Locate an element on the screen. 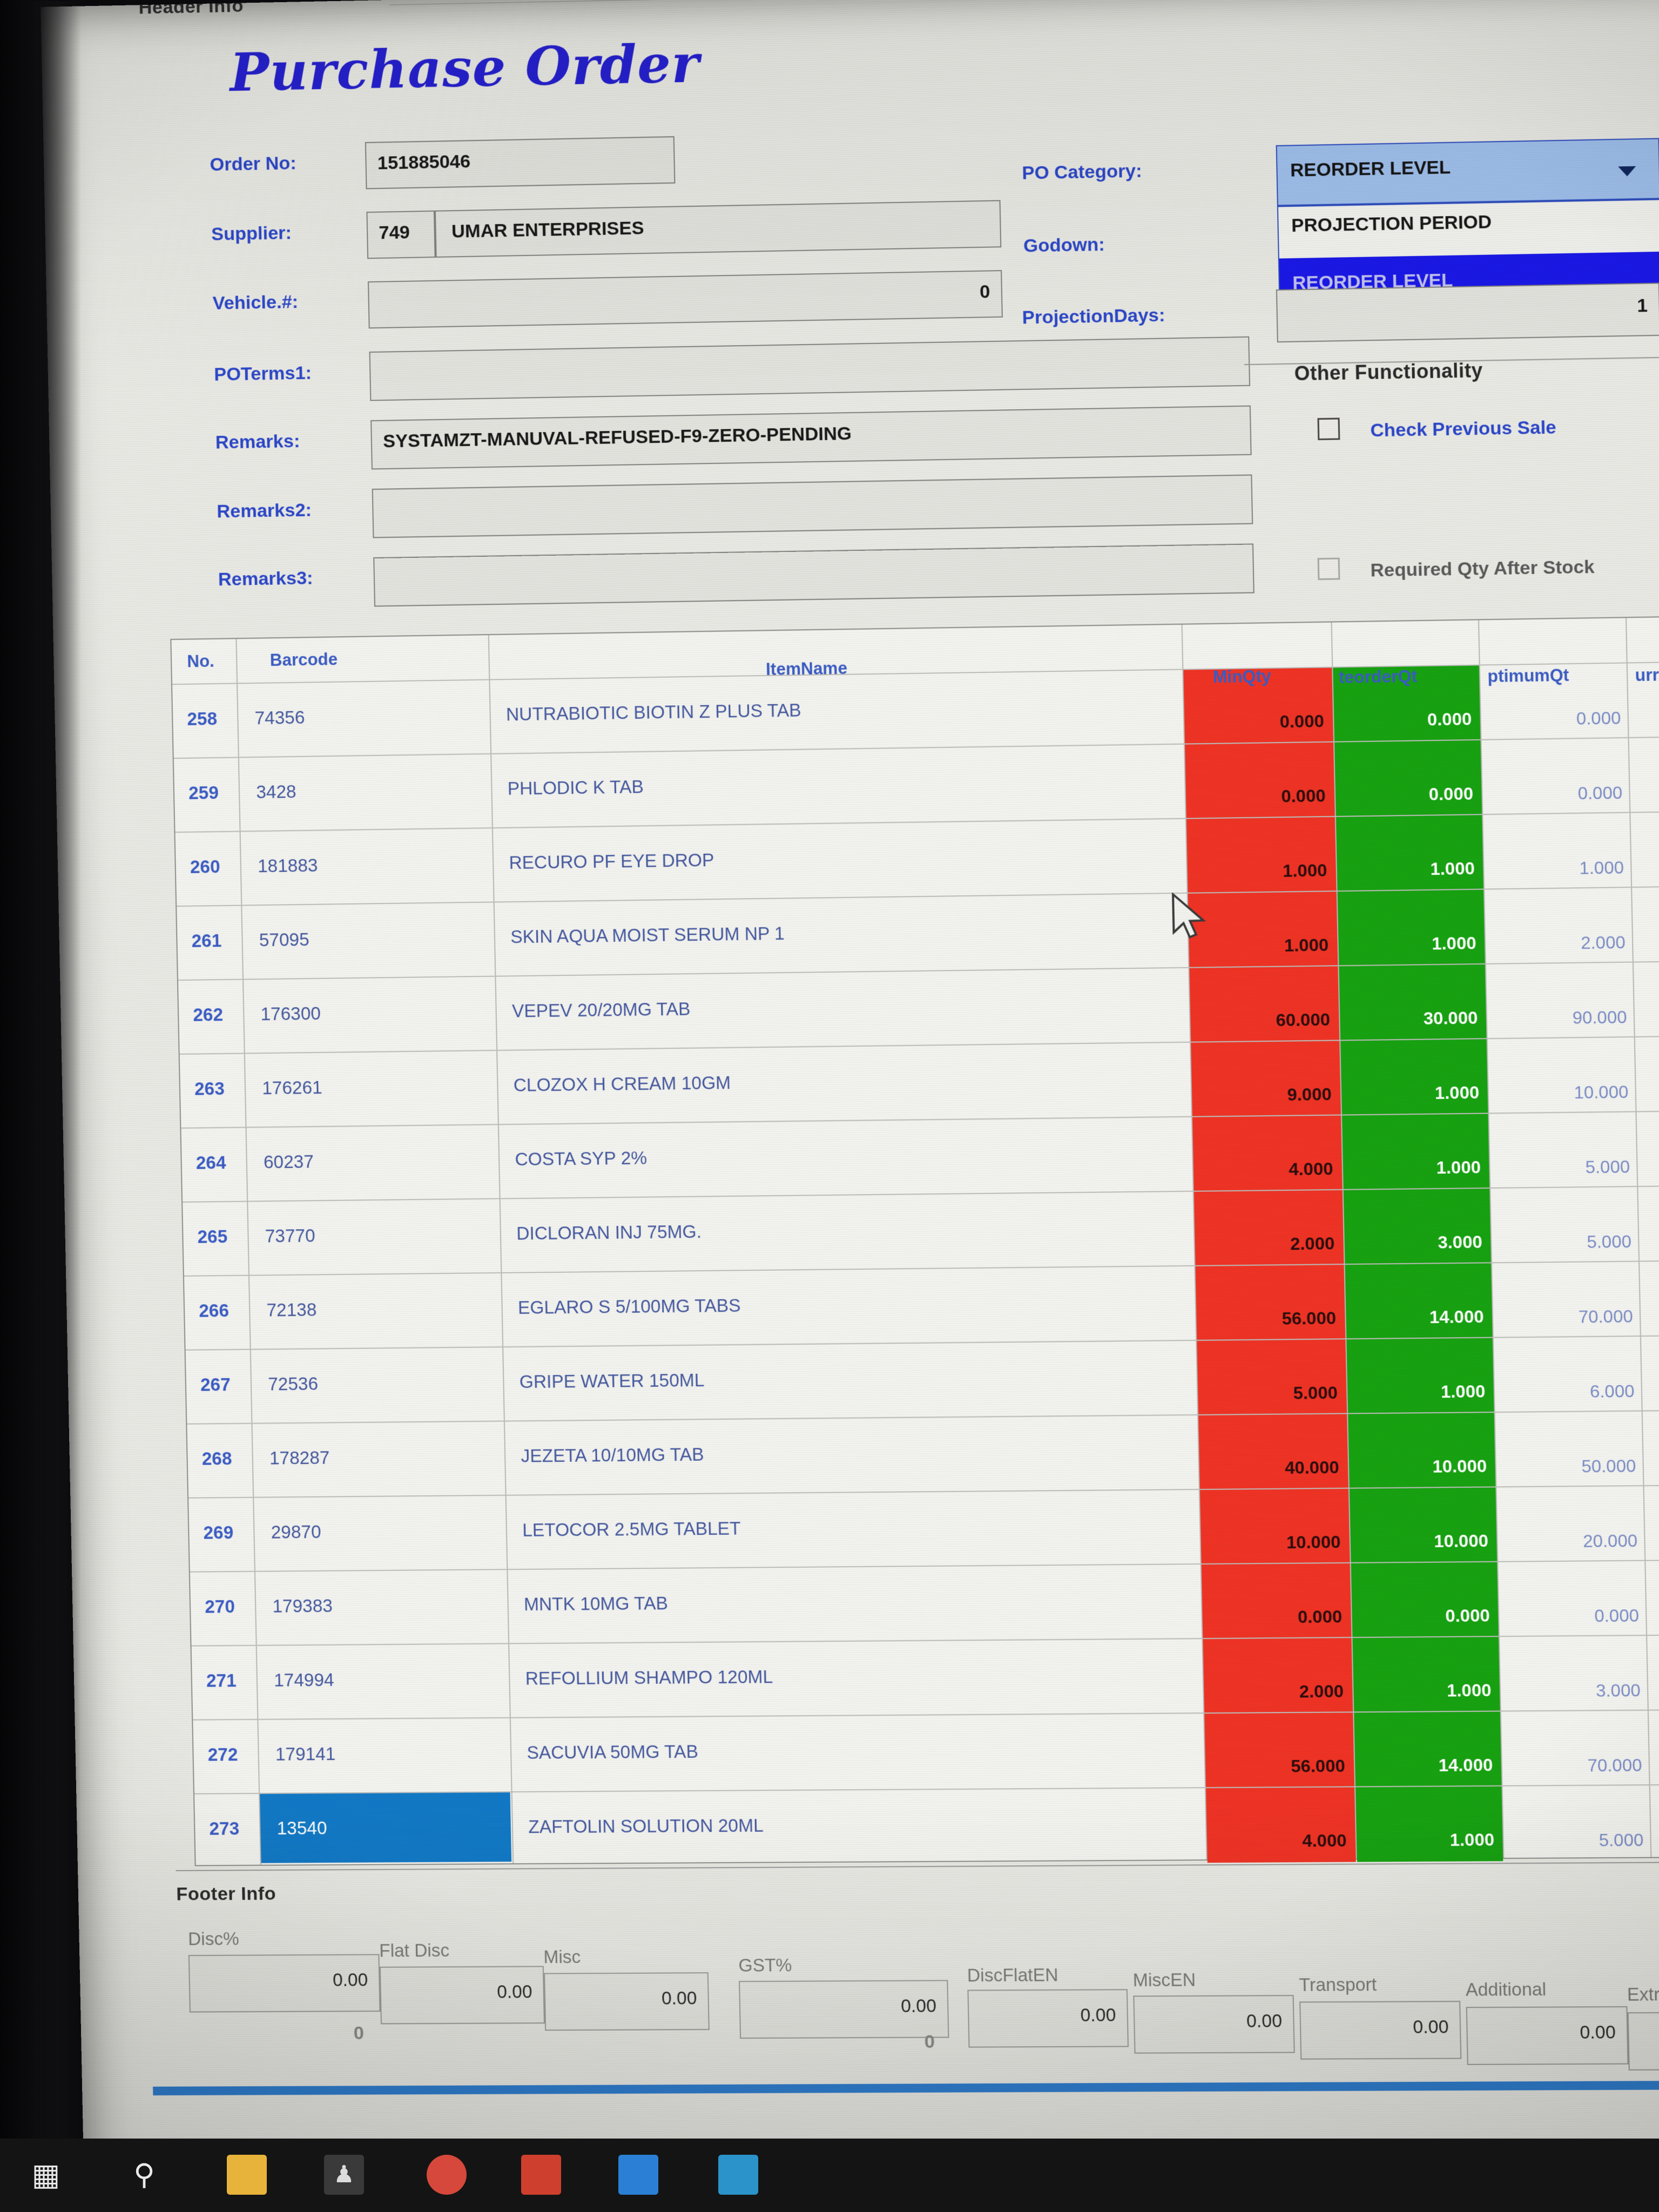 This screenshot has width=1659, height=2212. cell-barcode: 72536 is located at coordinates (293, 1383).